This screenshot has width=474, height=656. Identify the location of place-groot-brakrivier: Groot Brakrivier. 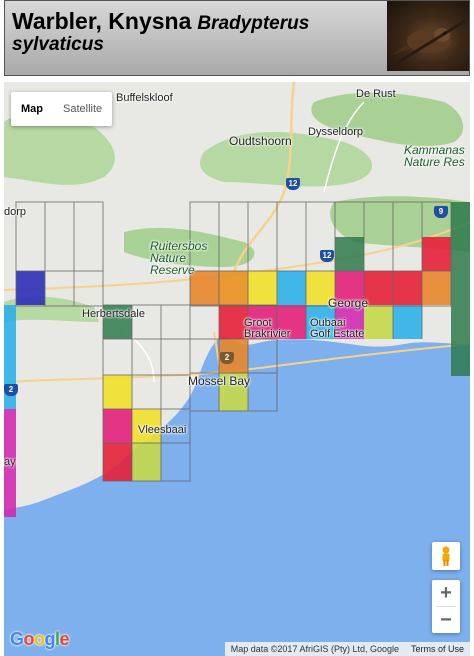
(267, 328).